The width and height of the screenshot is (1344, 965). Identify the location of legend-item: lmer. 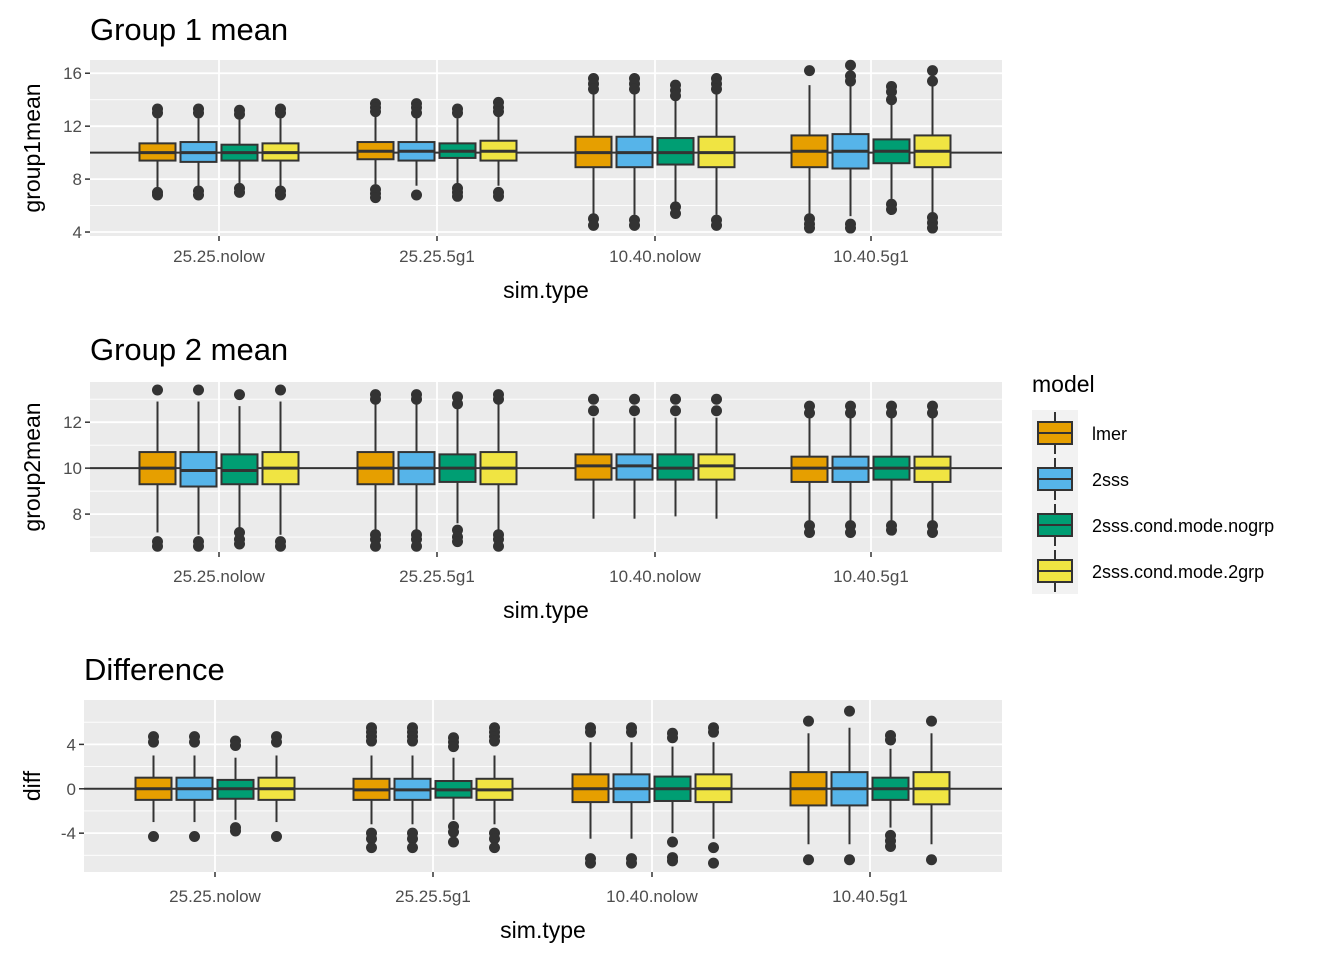
(1079, 433).